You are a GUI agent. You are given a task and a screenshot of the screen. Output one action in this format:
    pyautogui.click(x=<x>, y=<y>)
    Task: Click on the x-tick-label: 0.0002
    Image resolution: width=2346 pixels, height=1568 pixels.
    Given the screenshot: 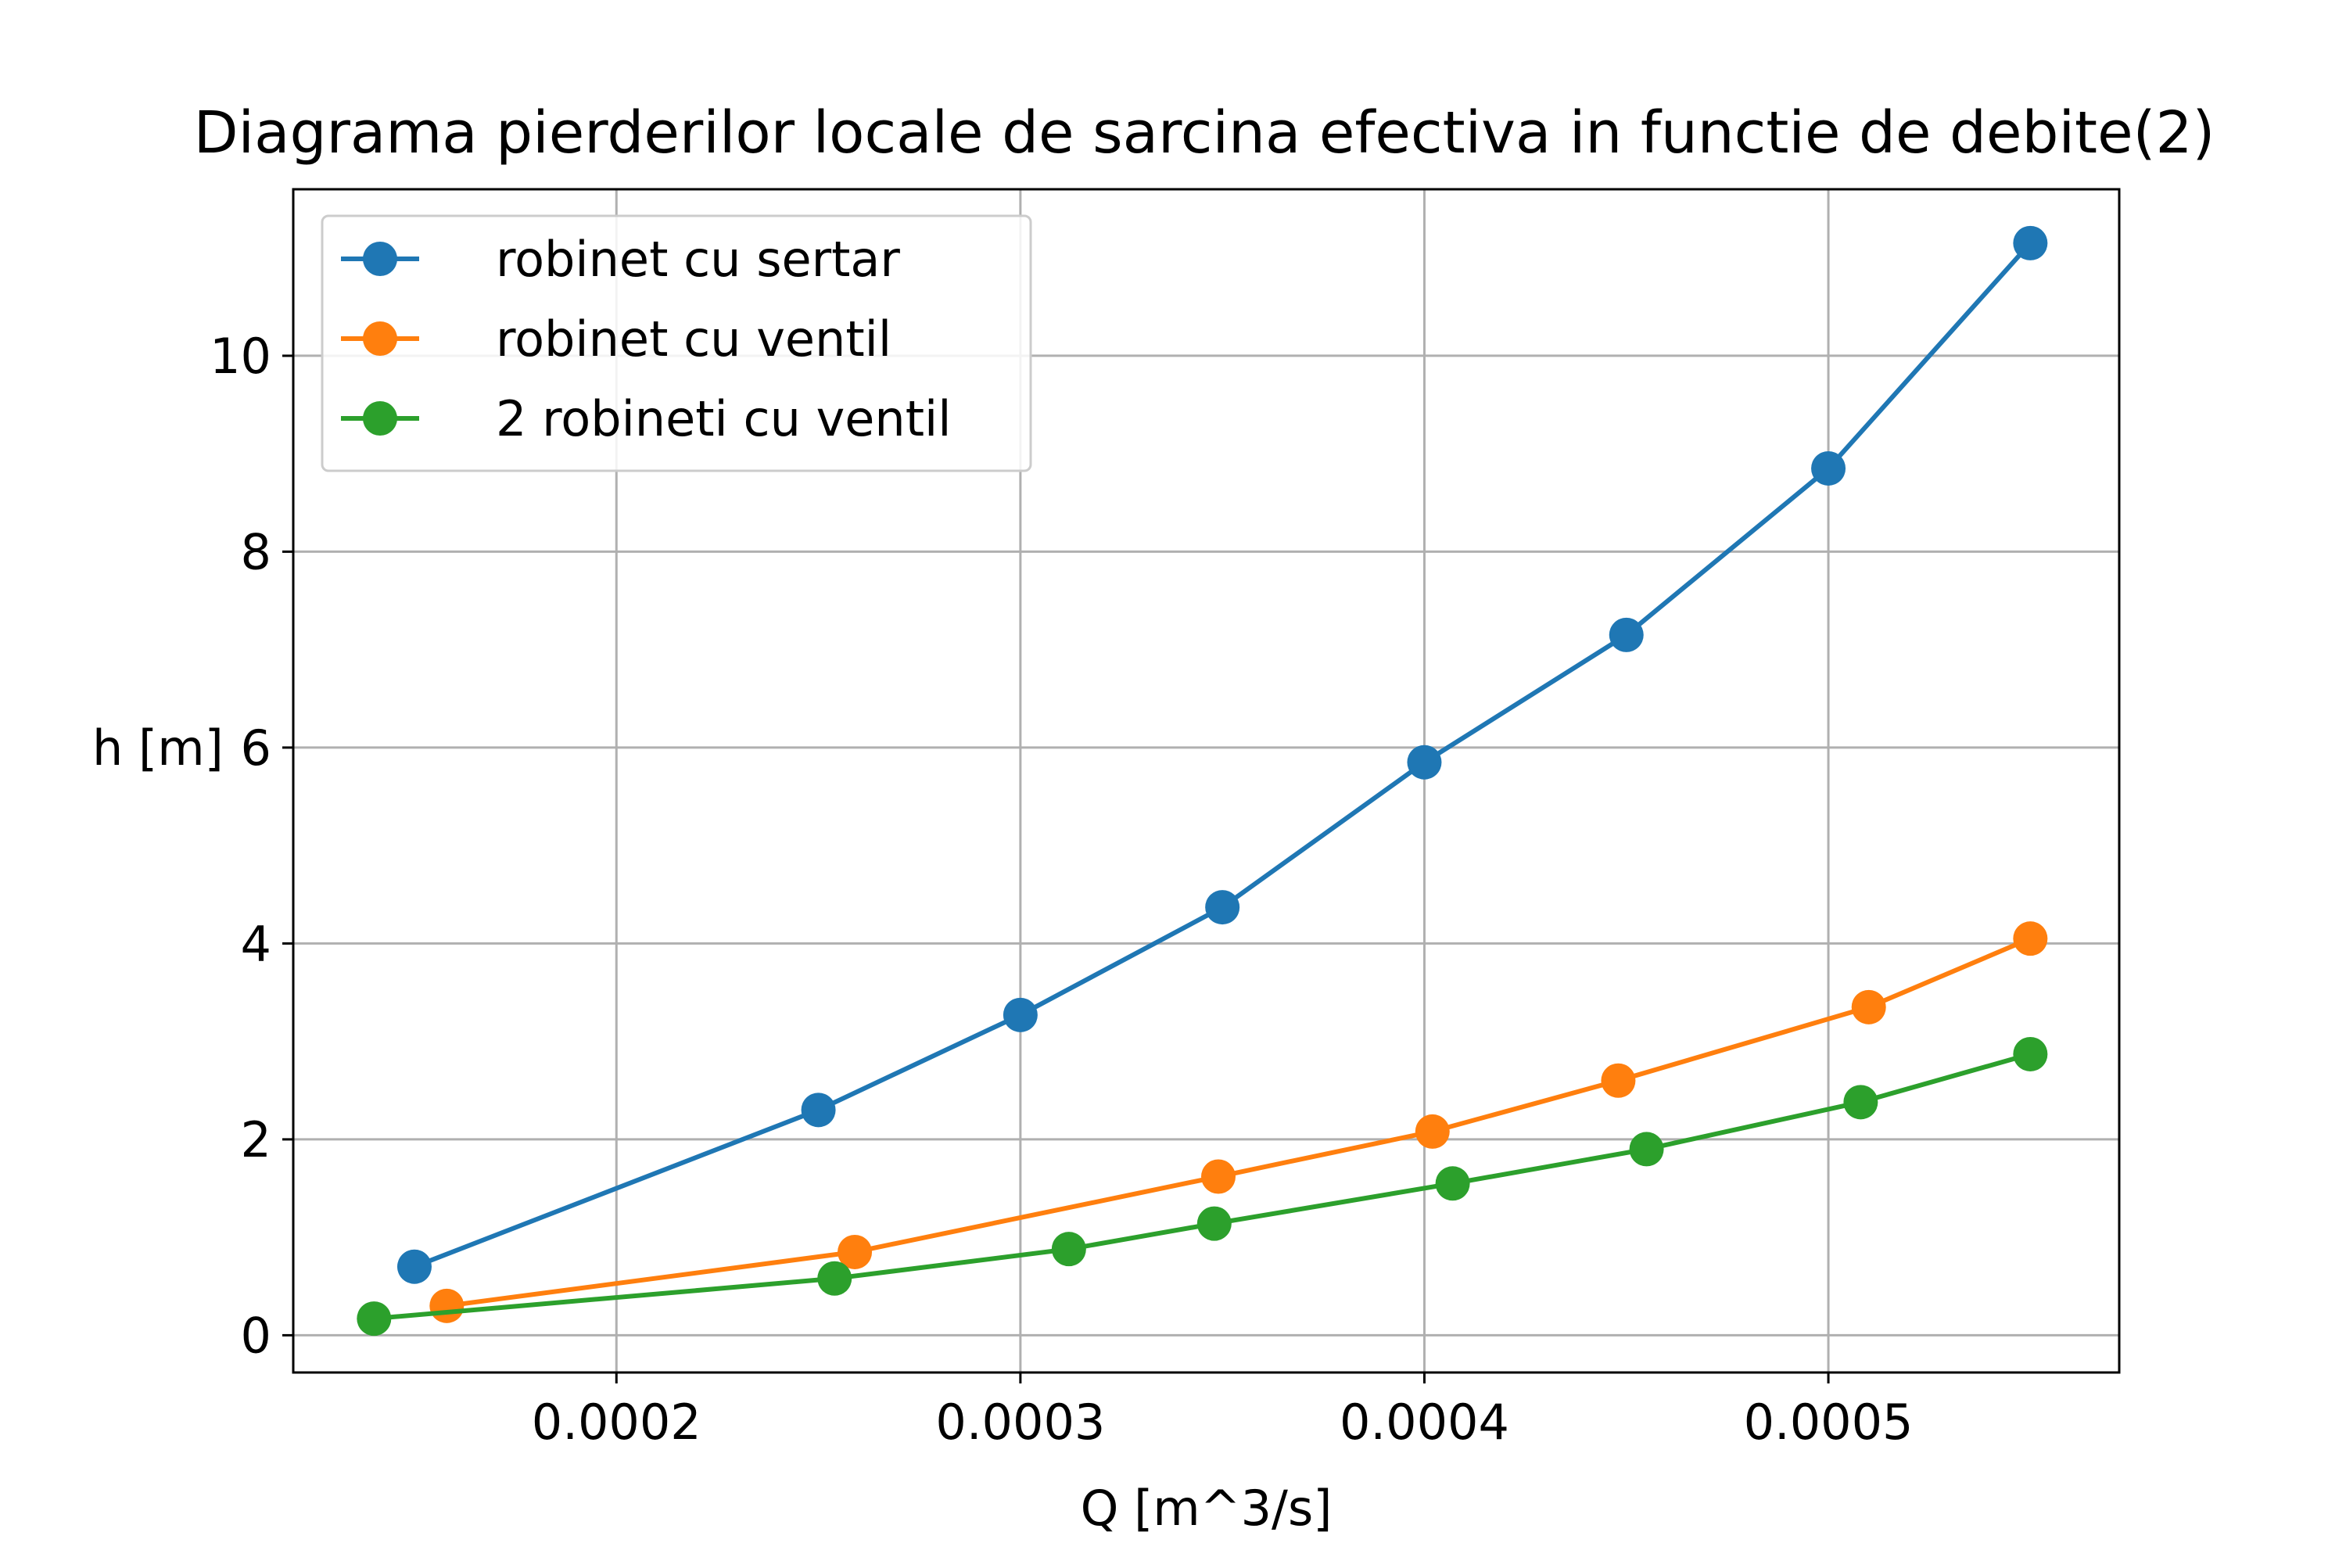 What is the action you would take?
    pyautogui.click(x=616, y=1422)
    